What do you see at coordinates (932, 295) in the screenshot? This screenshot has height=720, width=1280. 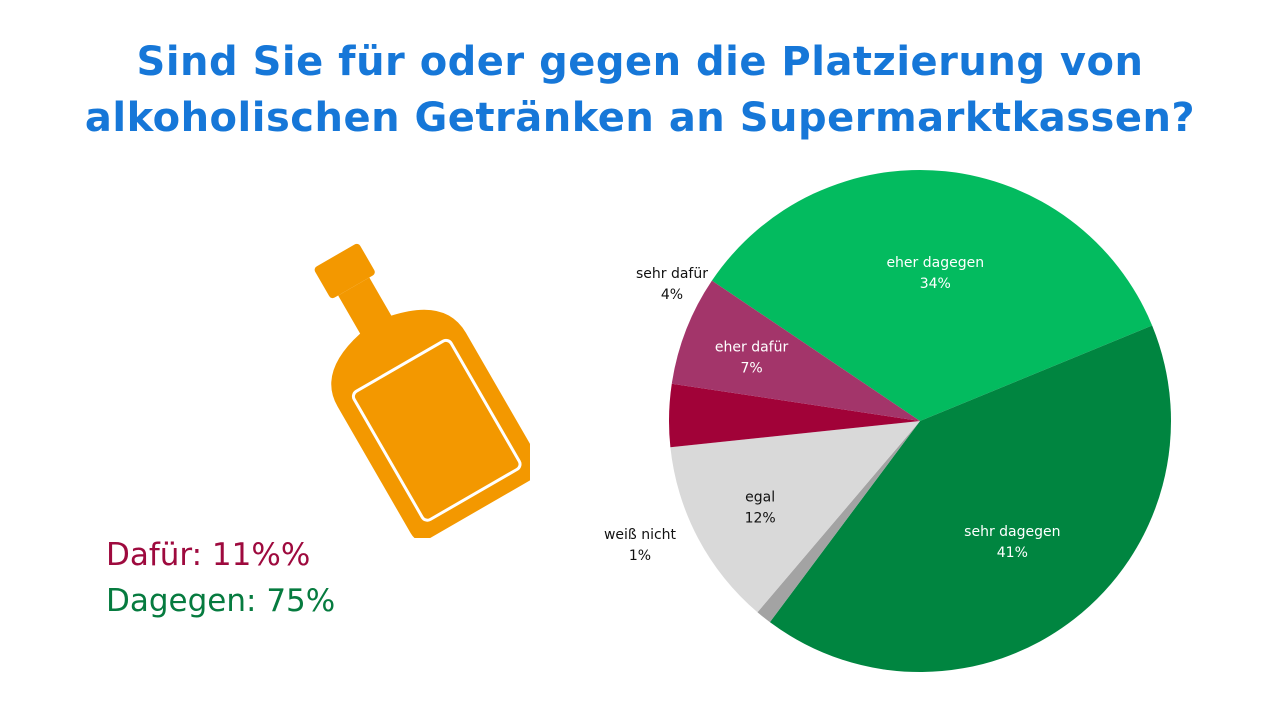 I see `pie-slice-eher-dagegen` at bounding box center [932, 295].